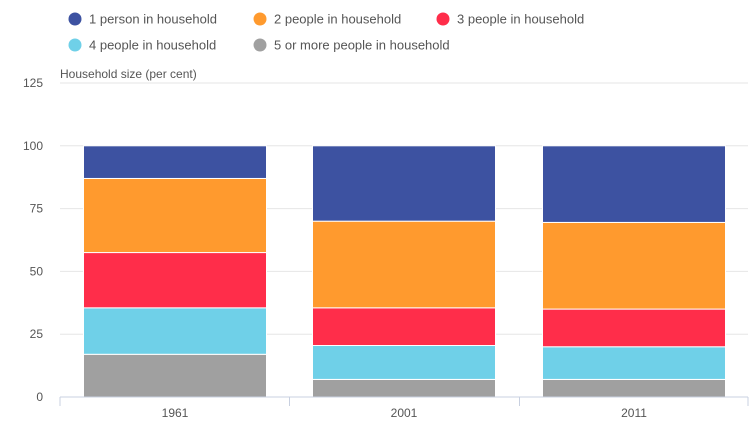 The image size is (754, 436). What do you see at coordinates (175, 215) in the screenshot?
I see `bar-segment-1961-s3` at bounding box center [175, 215].